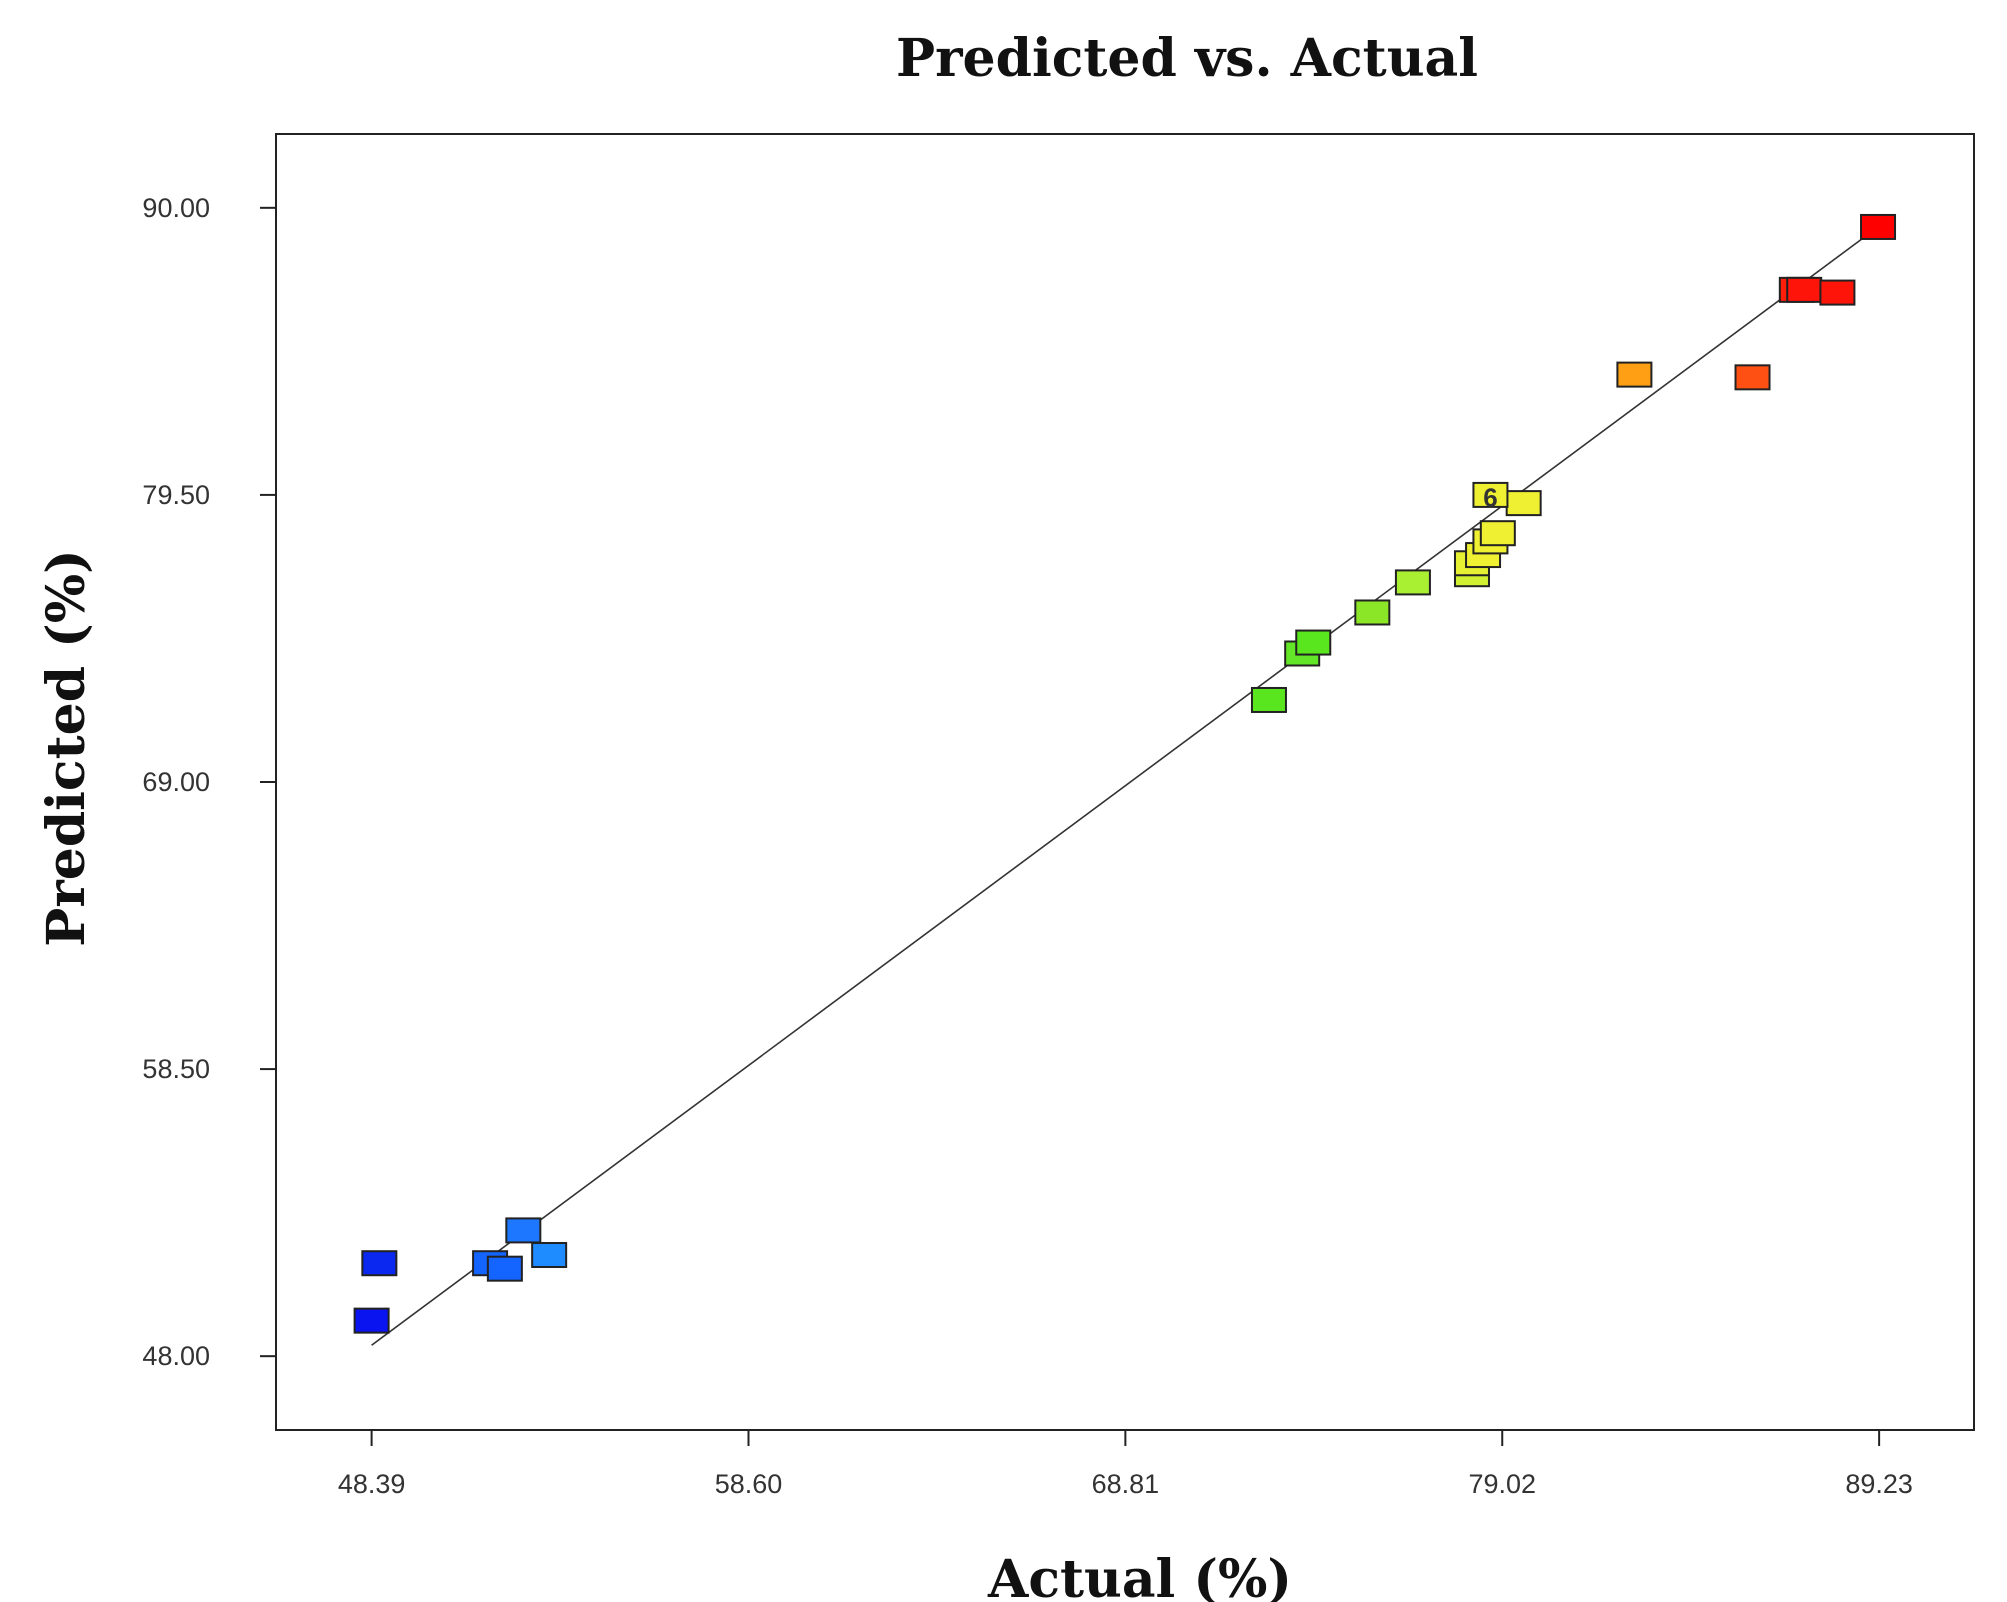 The image size is (2007, 1602). What do you see at coordinates (1879, 1484) in the screenshot?
I see `x-tick-label: 89.23` at bounding box center [1879, 1484].